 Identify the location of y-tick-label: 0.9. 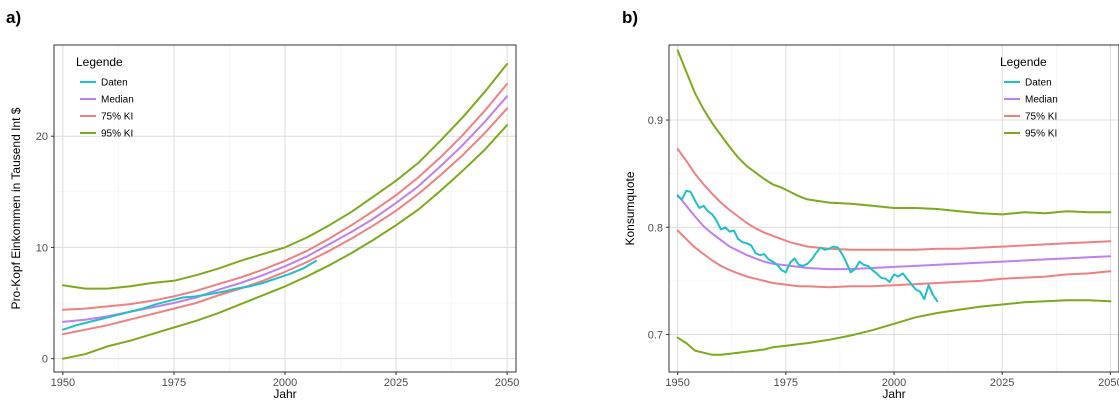
(655, 121).